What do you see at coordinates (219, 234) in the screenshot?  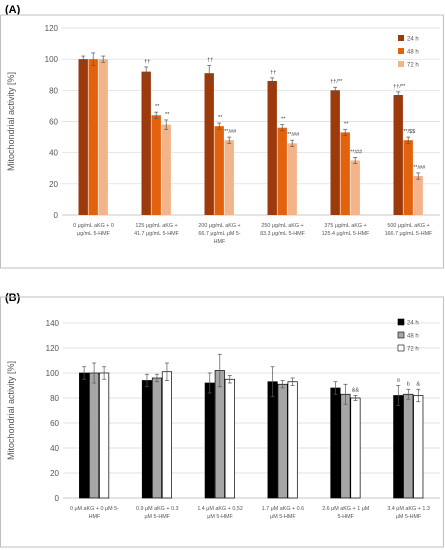 I see `x-tick-label: 66.7 μg/mL μM 5-` at bounding box center [219, 234].